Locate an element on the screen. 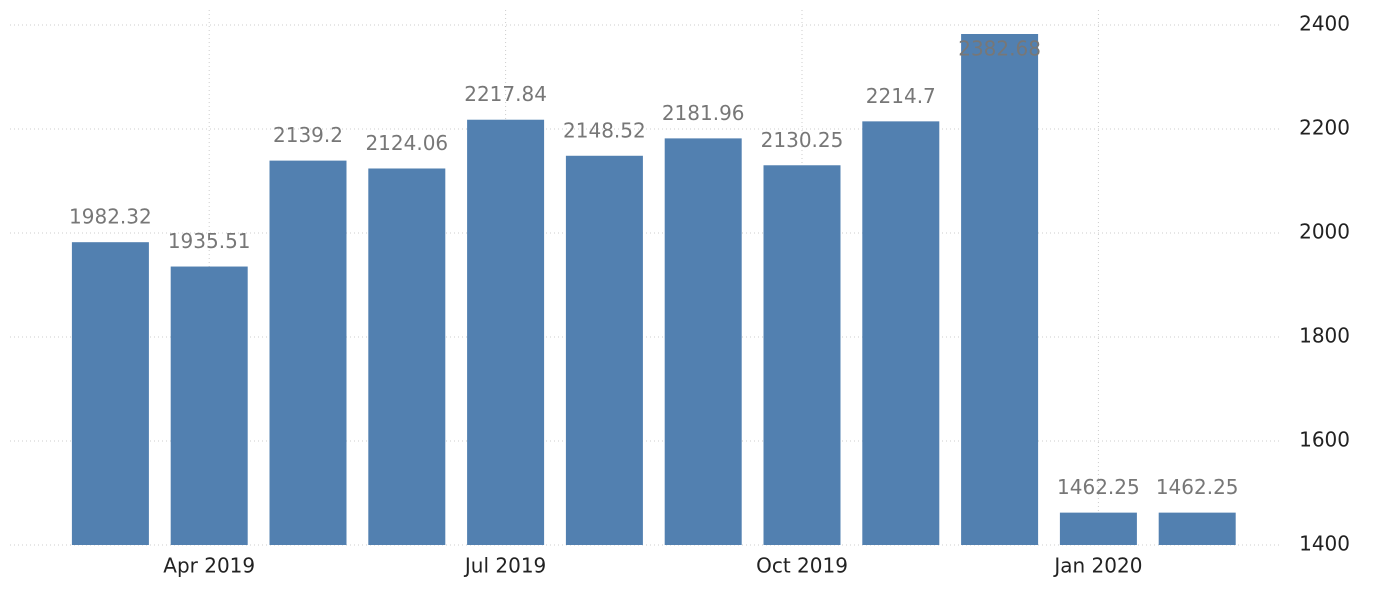 Image resolution: width=1376 pixels, height=594 pixels. value-label: 2148.52 is located at coordinates (604, 130).